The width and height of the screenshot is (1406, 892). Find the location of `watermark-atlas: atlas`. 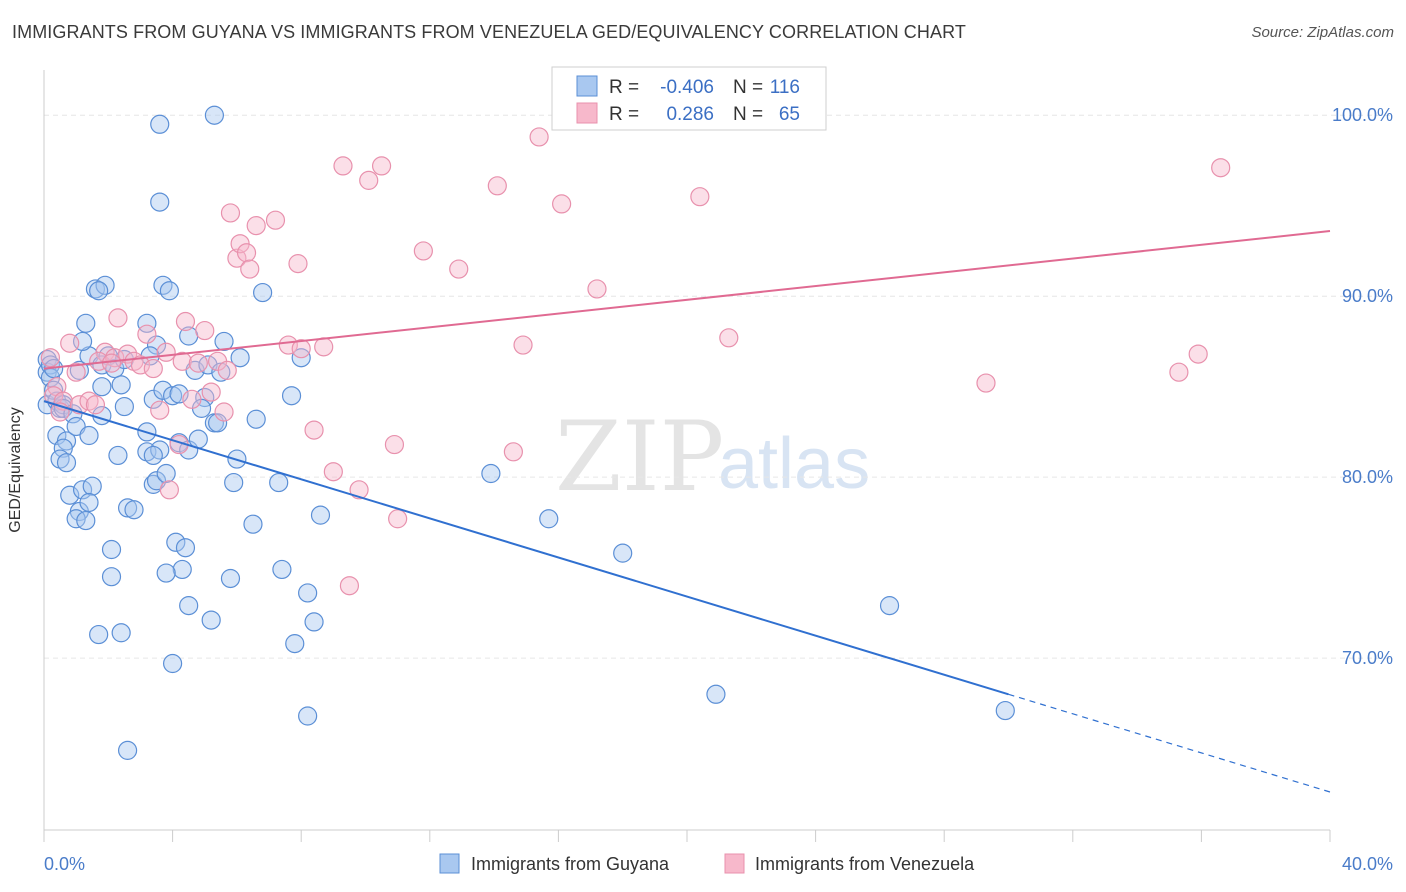

watermark-atlas: atlas is located at coordinates (794, 464).